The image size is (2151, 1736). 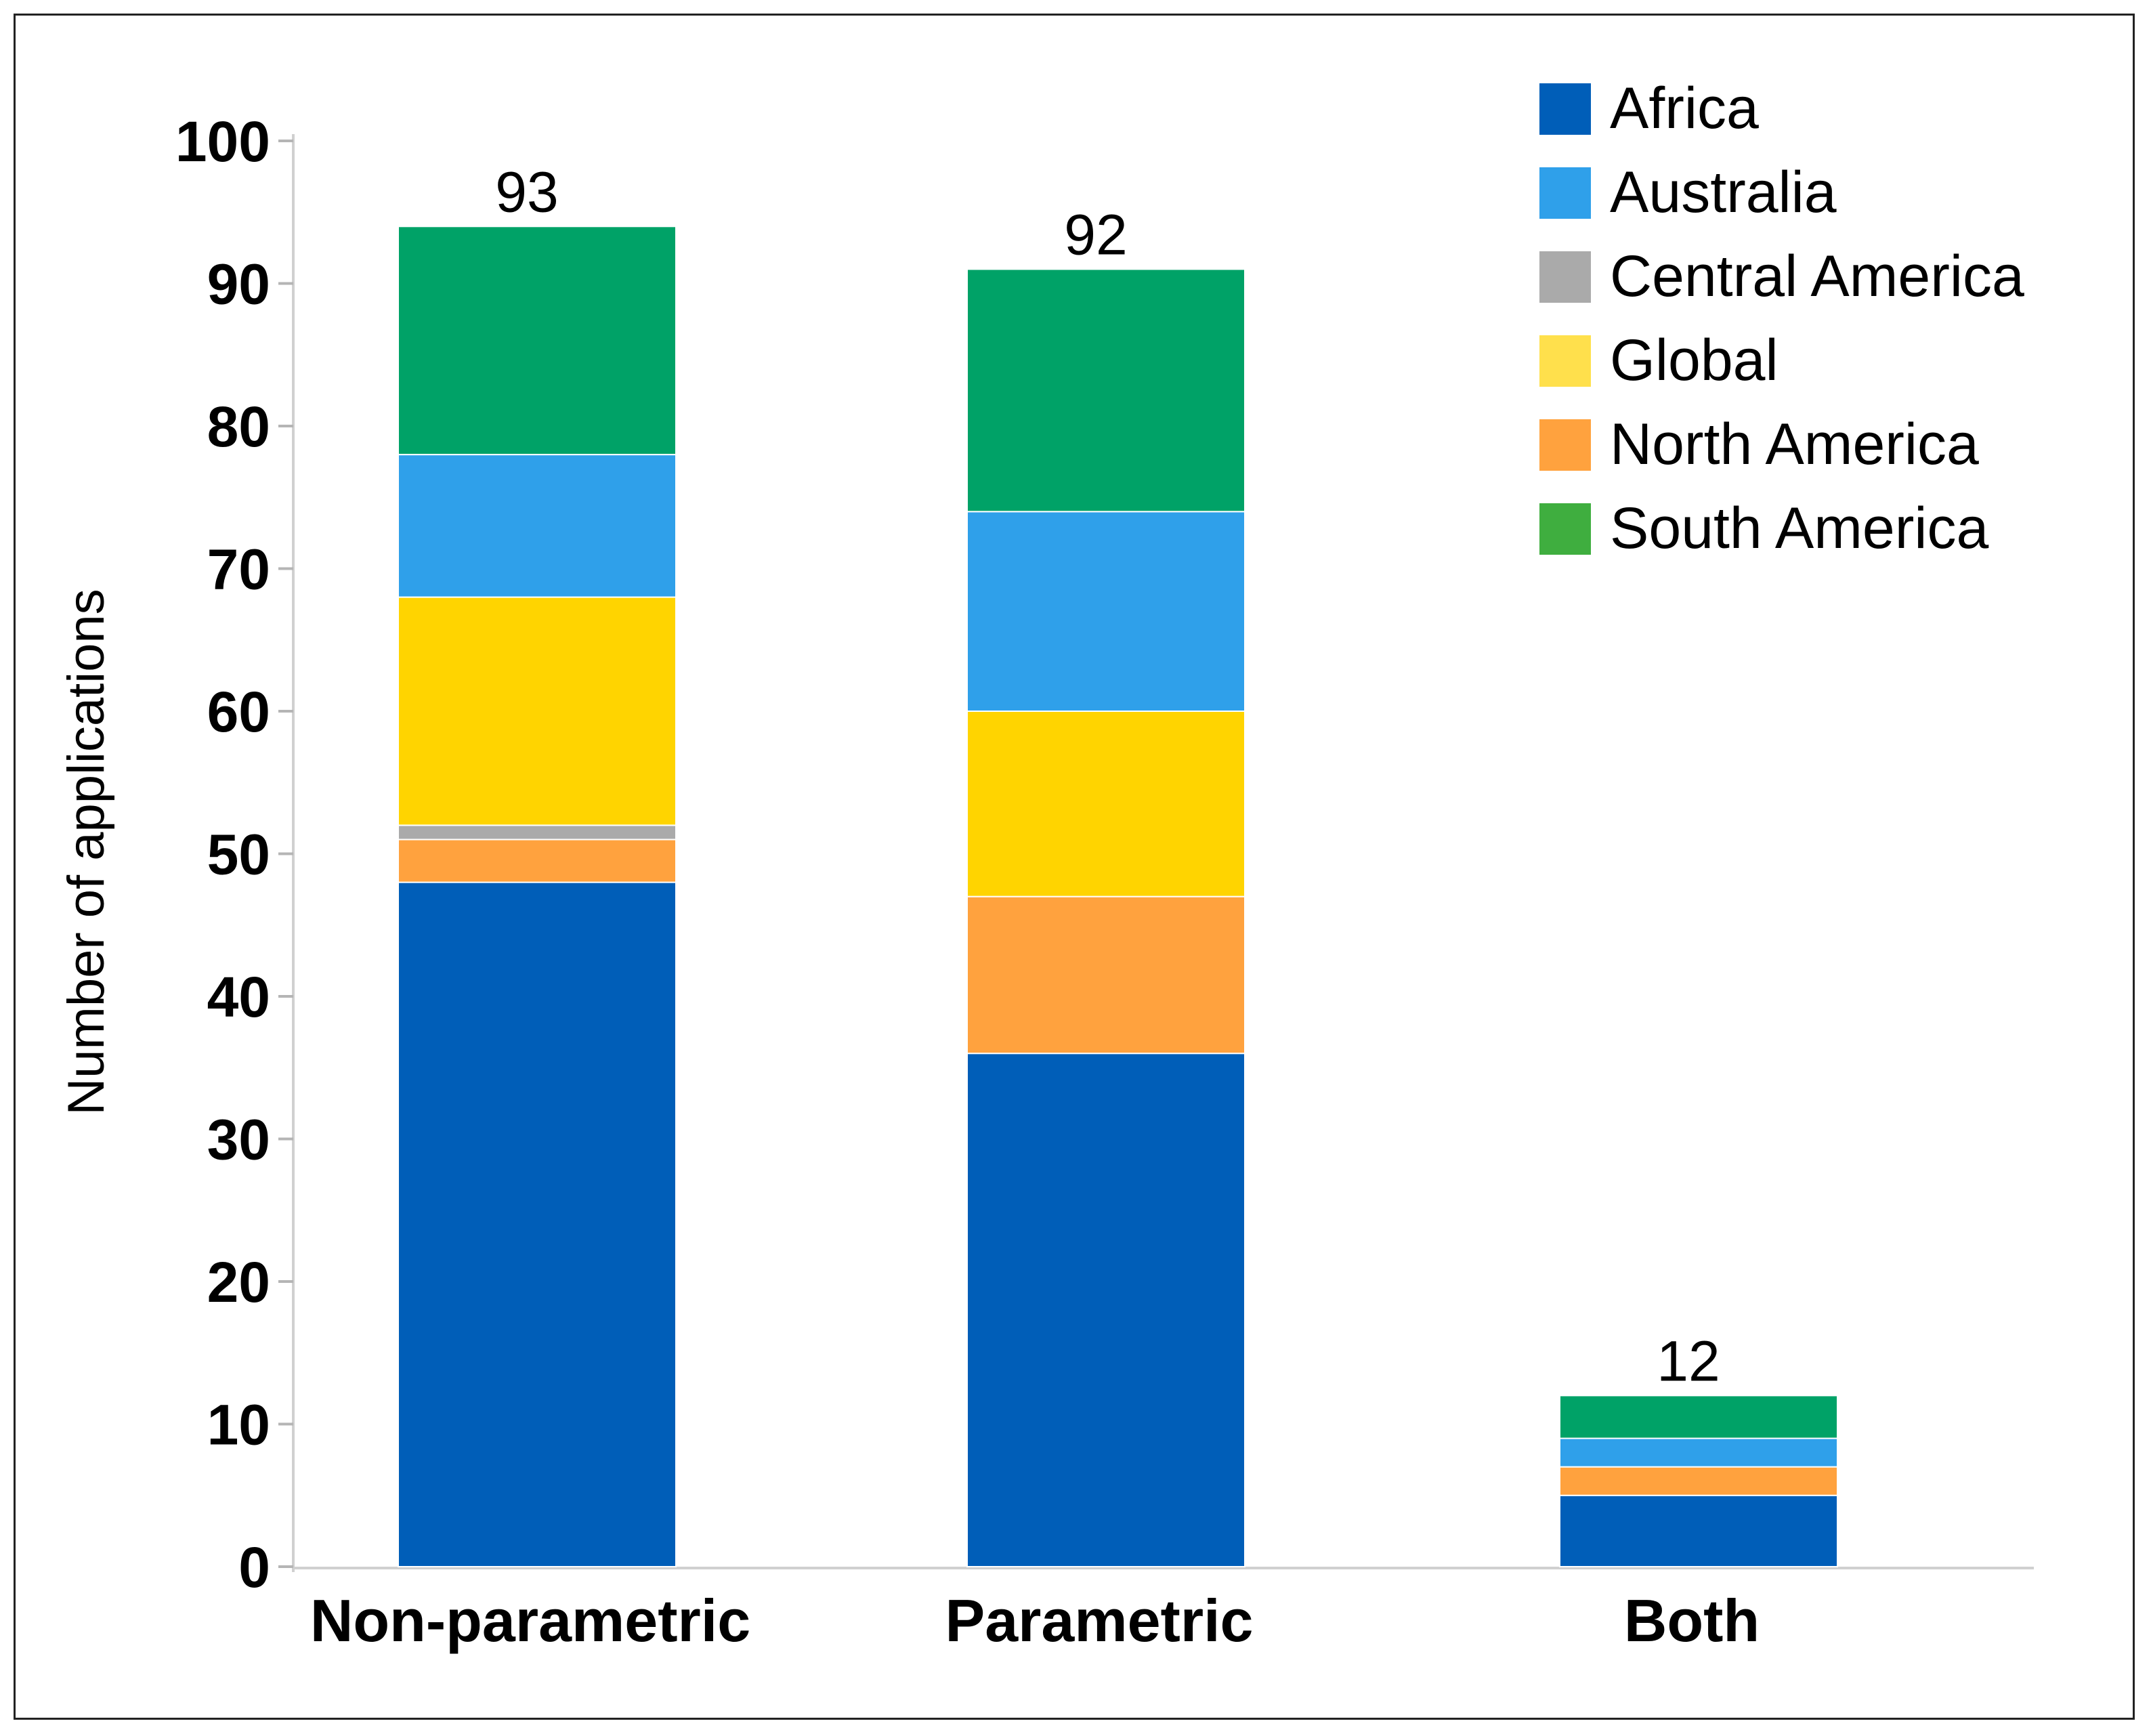 I want to click on y-tick-label: 0, so click(x=254, y=1567).